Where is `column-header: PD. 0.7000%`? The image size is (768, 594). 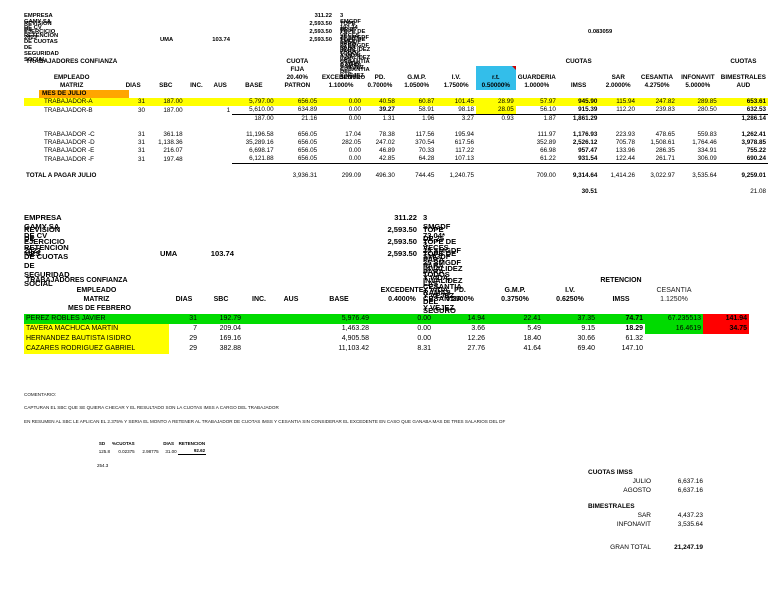
column-header: PD. 0.7000% is located at coordinates (380, 81).